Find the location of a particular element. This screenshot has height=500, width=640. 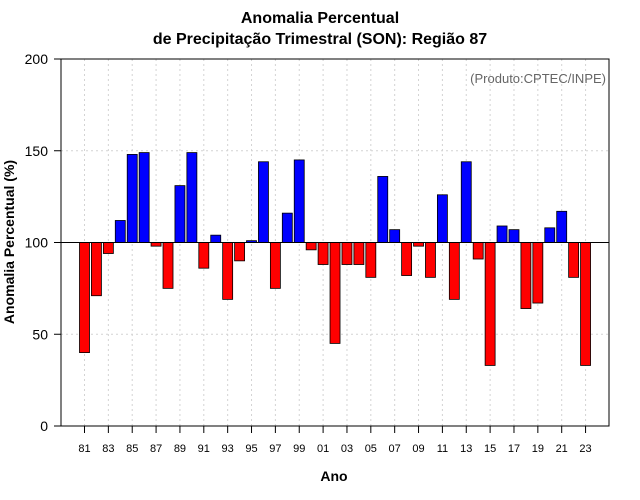

x-tick-label: 91 is located at coordinates (204, 449).